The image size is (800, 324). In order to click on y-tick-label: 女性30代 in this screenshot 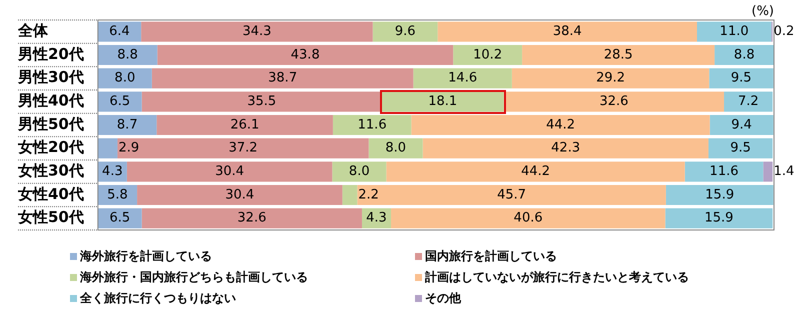, I will do `click(50, 171)`.